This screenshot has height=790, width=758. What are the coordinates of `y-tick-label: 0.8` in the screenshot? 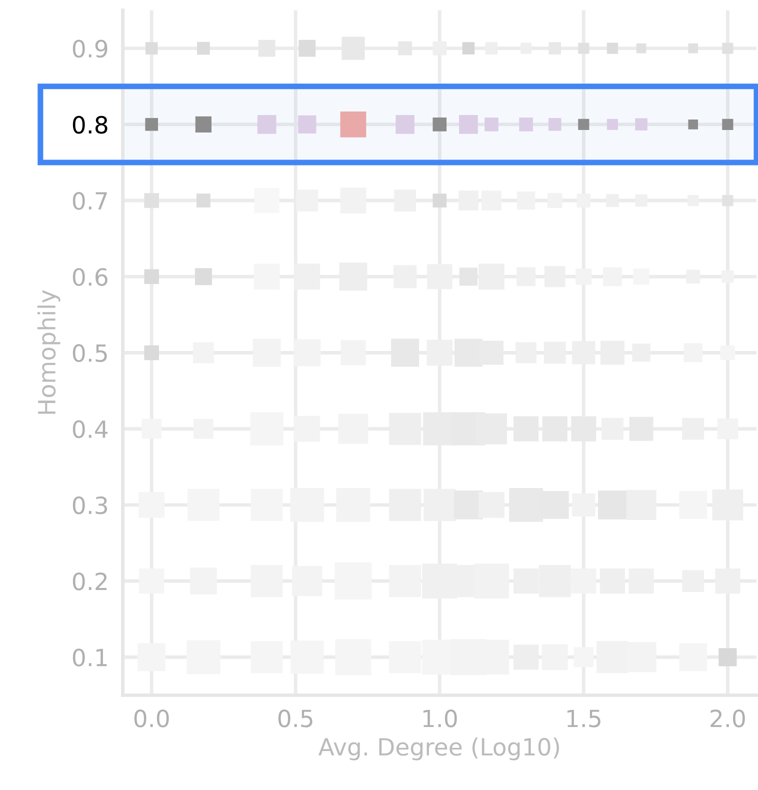 It's located at (90, 125).